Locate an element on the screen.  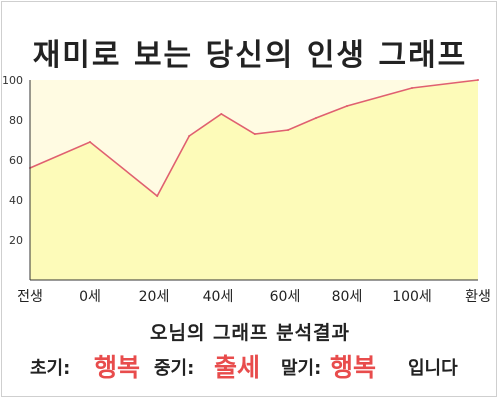
mid-label: 중기: is located at coordinates (174, 368).